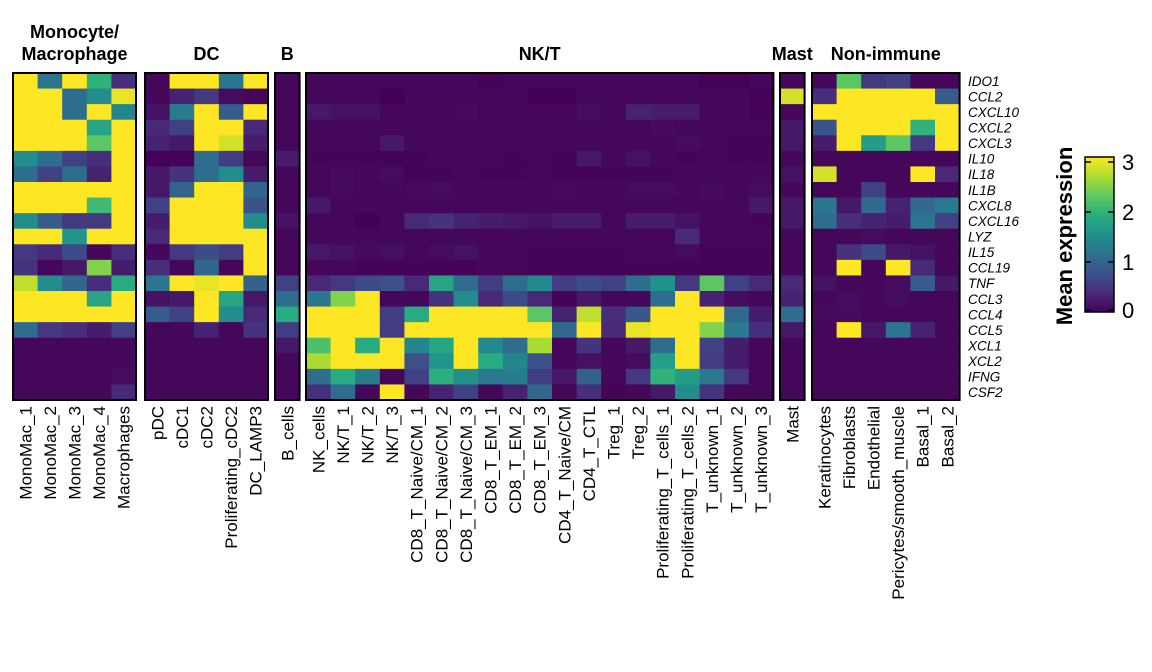  What do you see at coordinates (985, 392) in the screenshot?
I see `gene-label: CSF2` at bounding box center [985, 392].